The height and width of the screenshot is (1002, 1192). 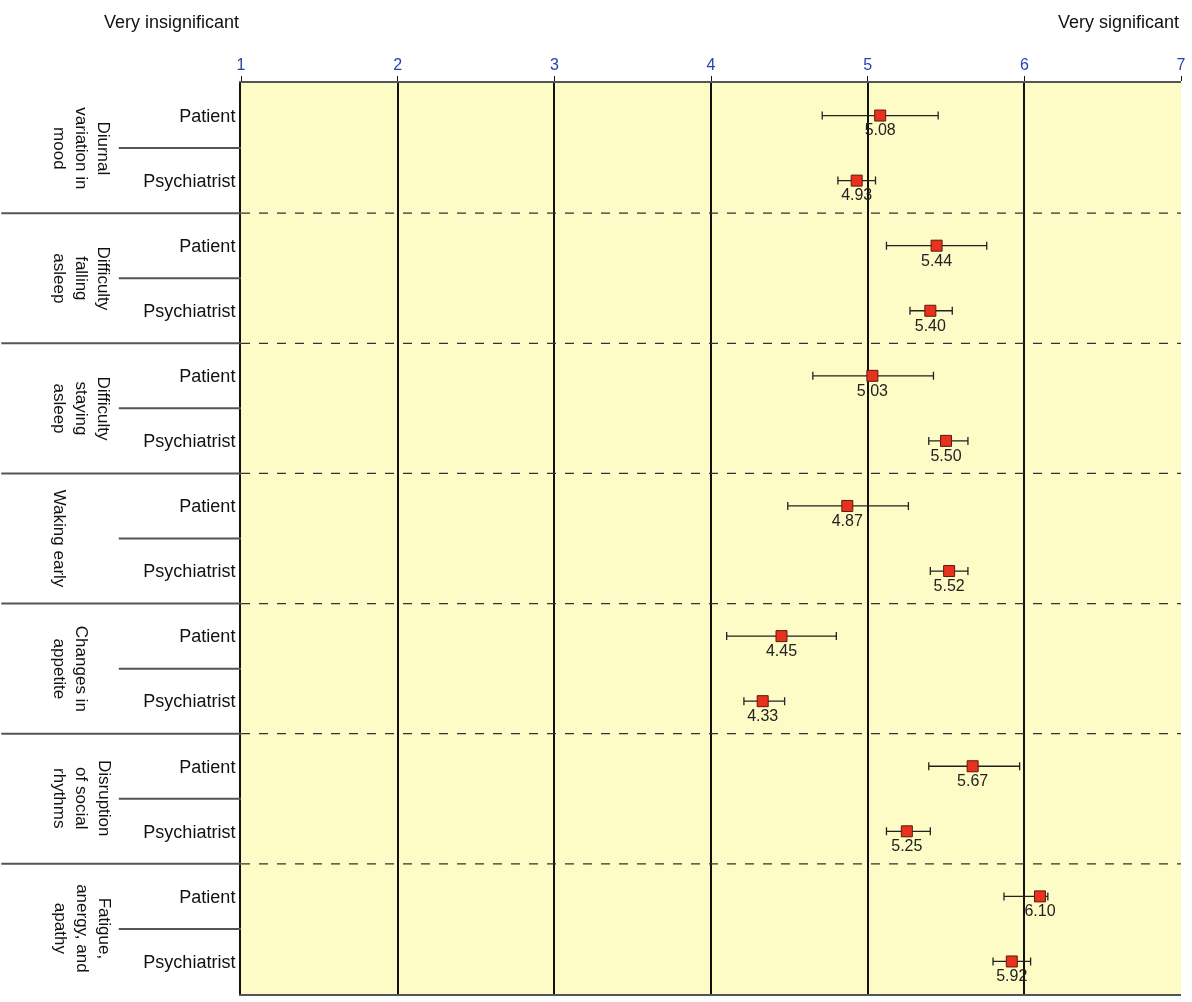 What do you see at coordinates (1024, 64) in the screenshot?
I see `x-tick-label: 6` at bounding box center [1024, 64].